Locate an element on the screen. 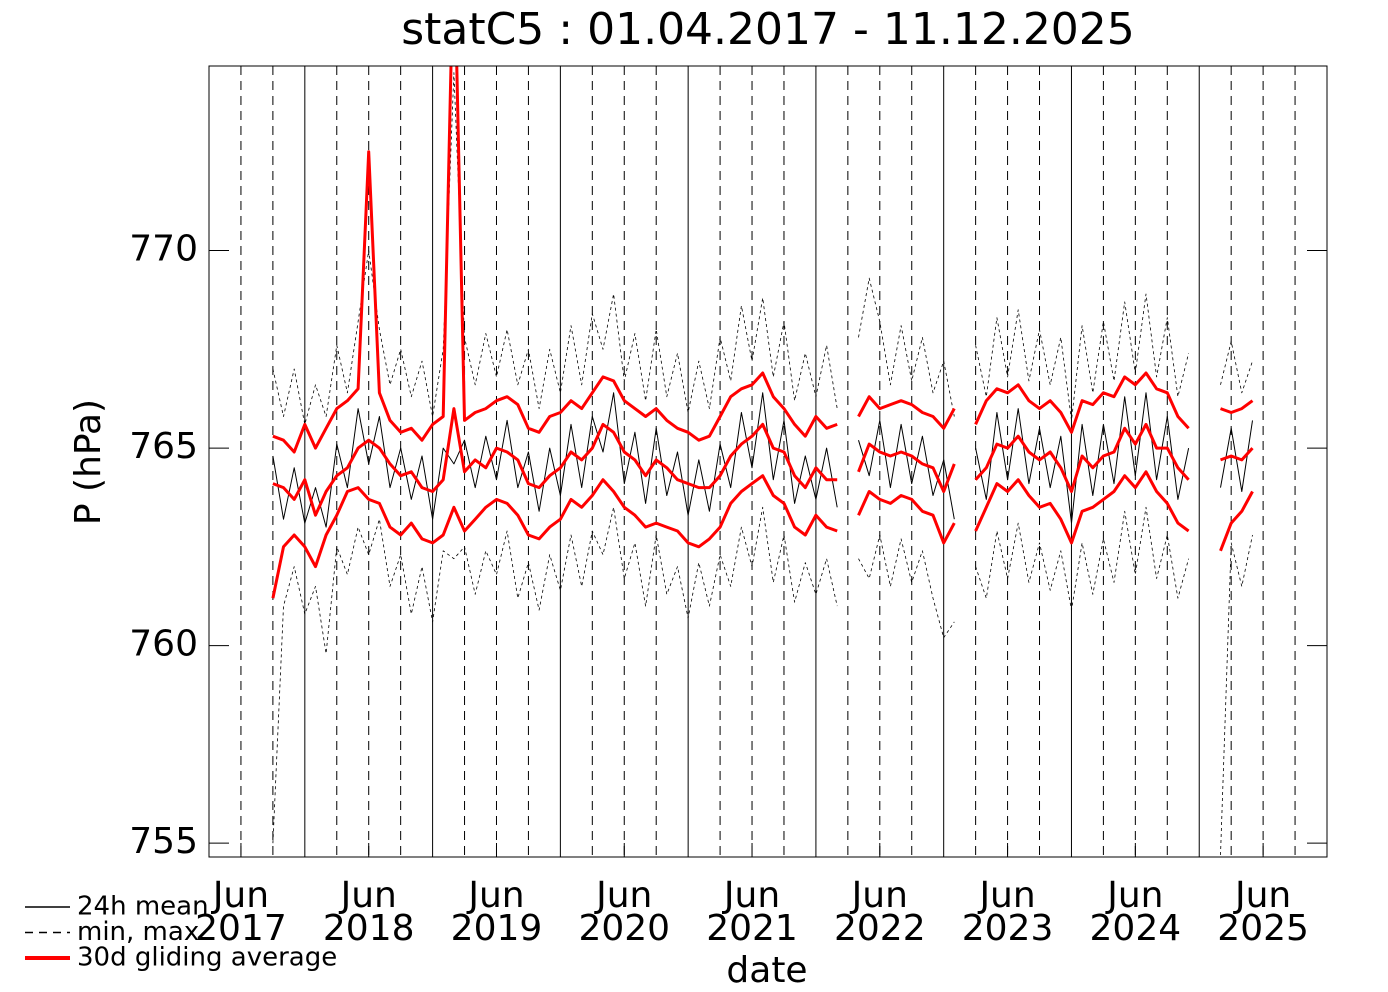 This screenshot has width=1388, height=992. legend-label: 24h mean is located at coordinates (143, 907).